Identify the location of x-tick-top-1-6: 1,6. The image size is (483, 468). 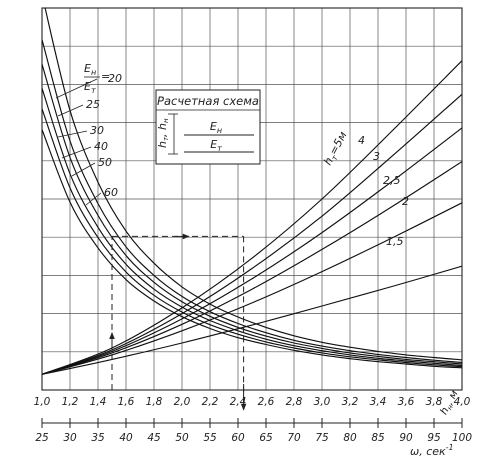
(126, 402).